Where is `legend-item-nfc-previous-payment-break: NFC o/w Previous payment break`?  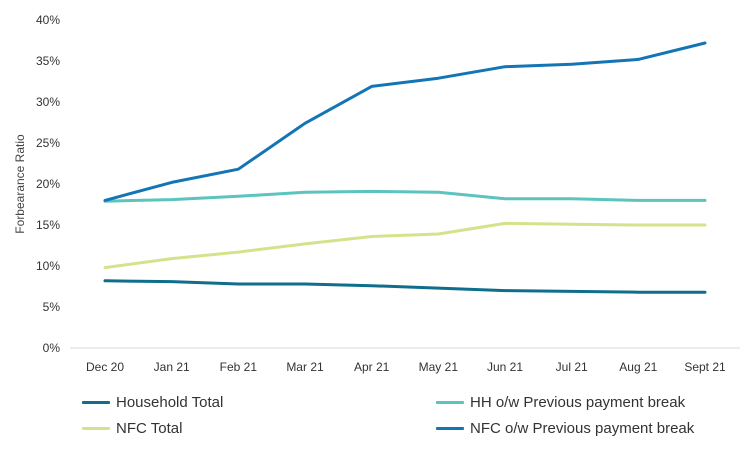 legend-item-nfc-previous-payment-break: NFC o/w Previous payment break is located at coordinates (565, 428).